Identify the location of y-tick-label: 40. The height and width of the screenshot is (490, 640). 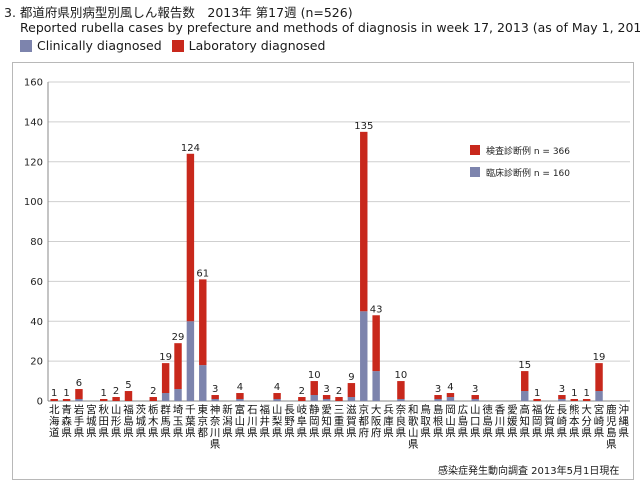
(36, 322).